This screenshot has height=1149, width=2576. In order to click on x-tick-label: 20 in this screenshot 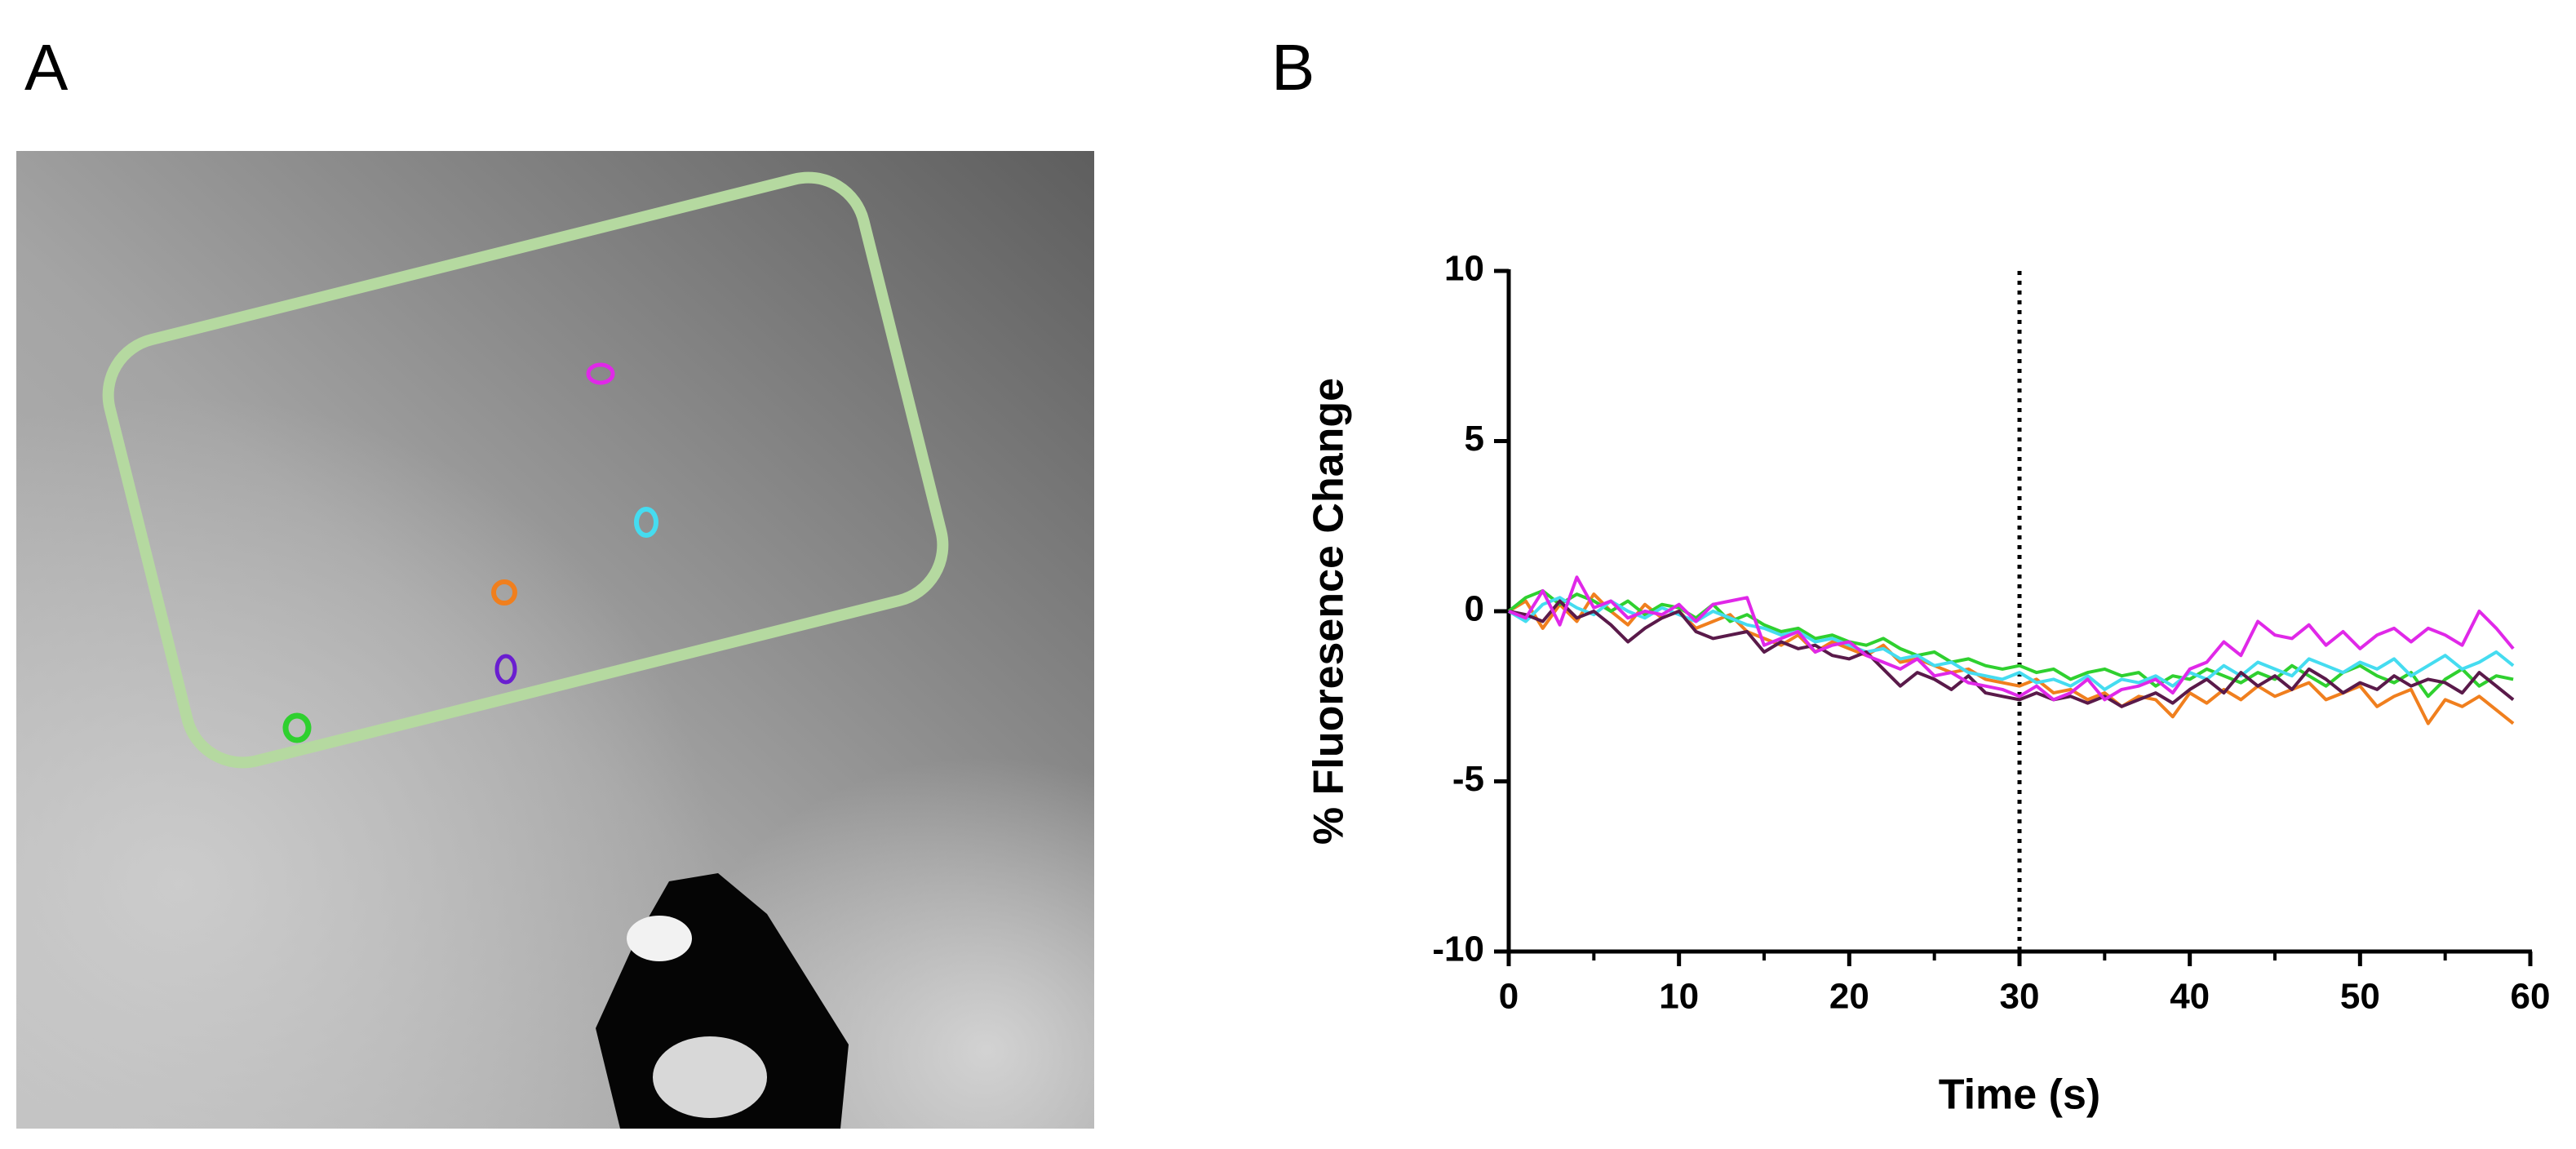, I will do `click(1849, 997)`.